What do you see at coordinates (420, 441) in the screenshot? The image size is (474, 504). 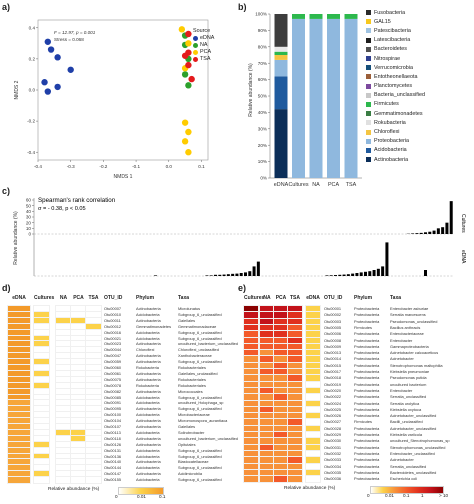 I see `heatmap-row-taxa: uncultured_Stenotrophomonas_sp` at bounding box center [420, 441].